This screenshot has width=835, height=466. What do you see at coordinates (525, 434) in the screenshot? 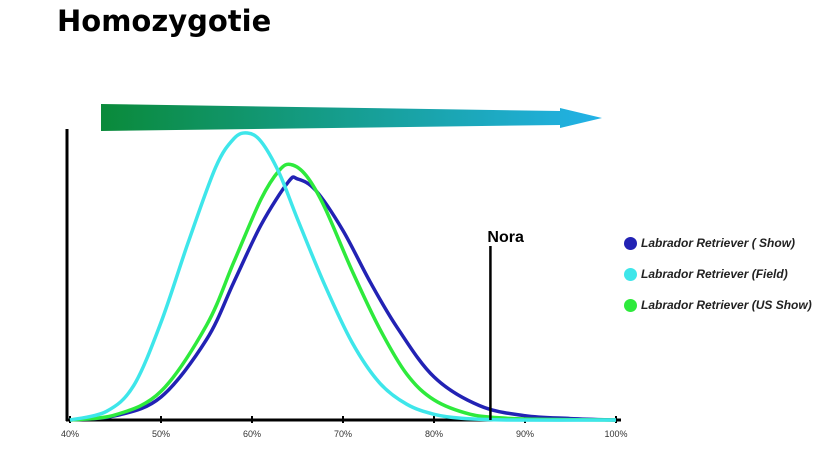
I see `x-tick-label: 90%` at bounding box center [525, 434].